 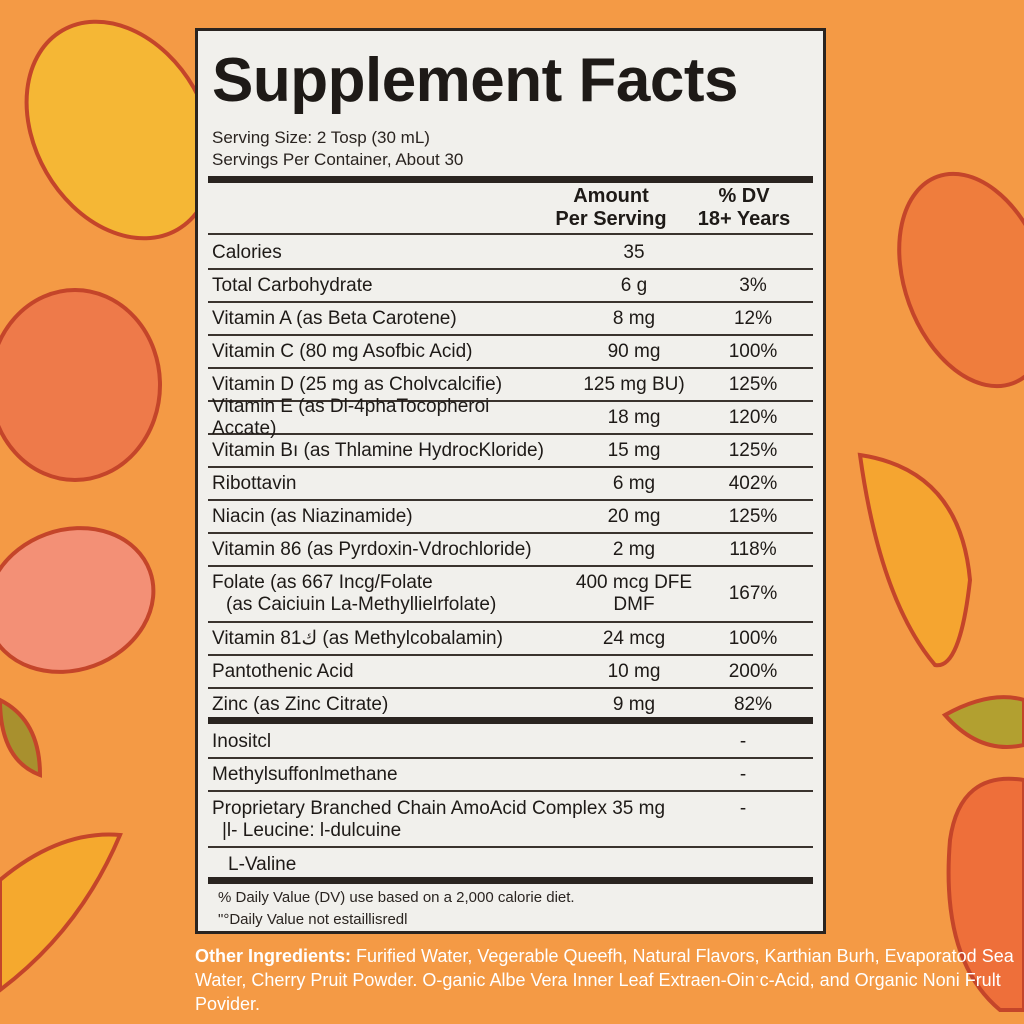 I want to click on amount-line: 90 mg, so click(x=634, y=351).